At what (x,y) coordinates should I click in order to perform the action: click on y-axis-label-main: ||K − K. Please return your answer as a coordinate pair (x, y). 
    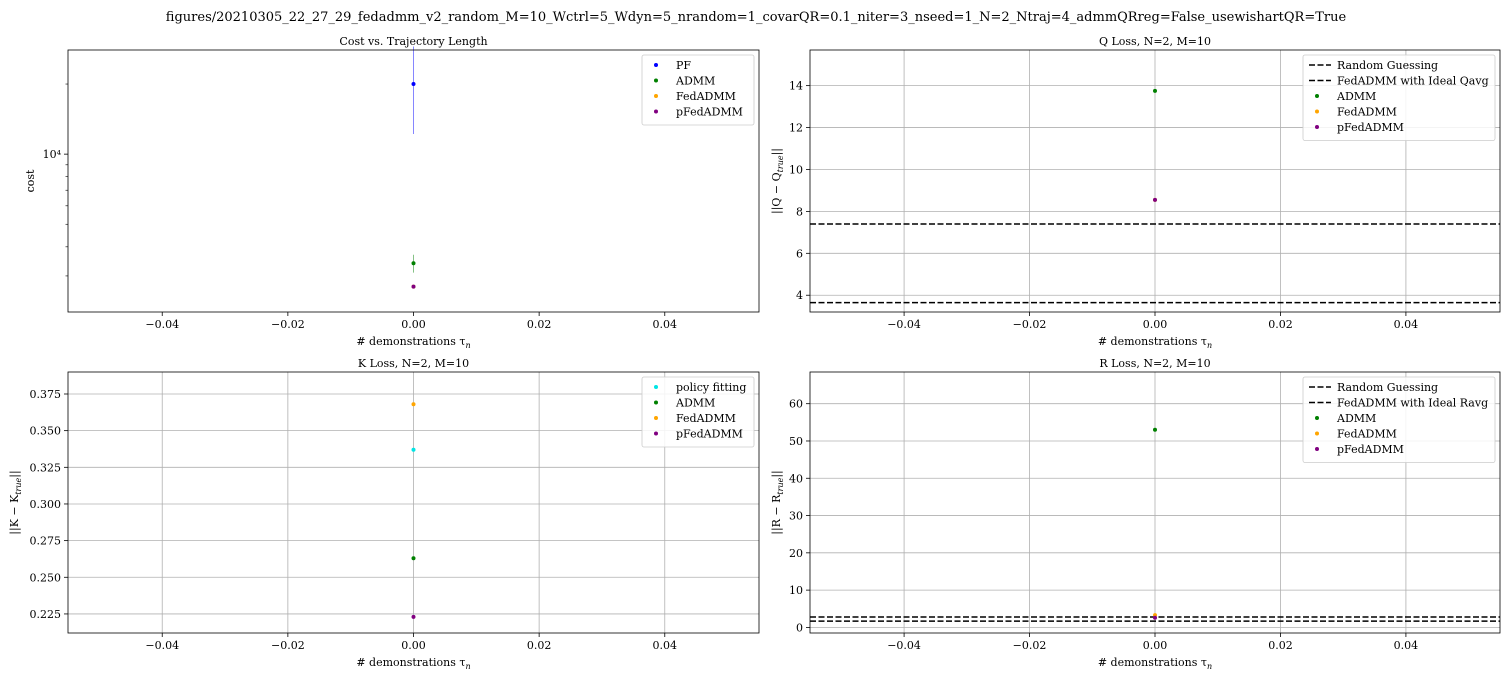
    Looking at the image, I should click on (15, 514).